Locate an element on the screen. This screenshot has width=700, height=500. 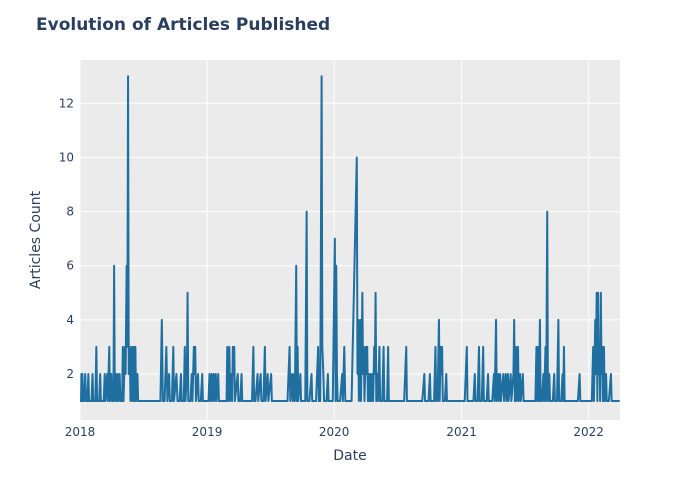
y-axis-label: Articles Count is located at coordinates (36, 239).